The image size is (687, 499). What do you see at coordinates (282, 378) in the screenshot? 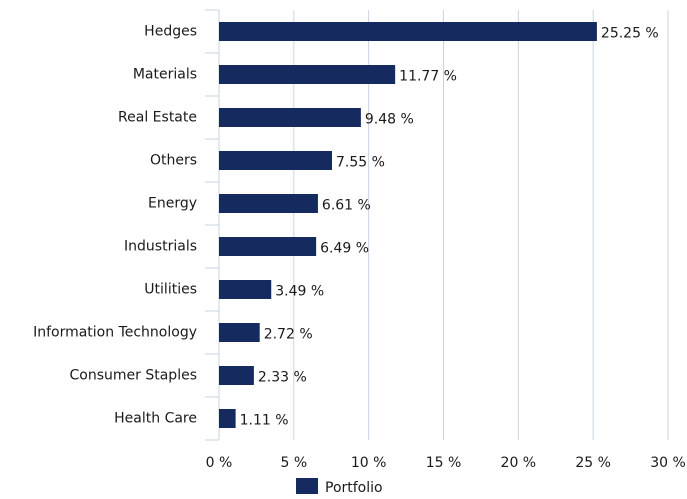
I see `data-label: 2.33 %` at bounding box center [282, 378].